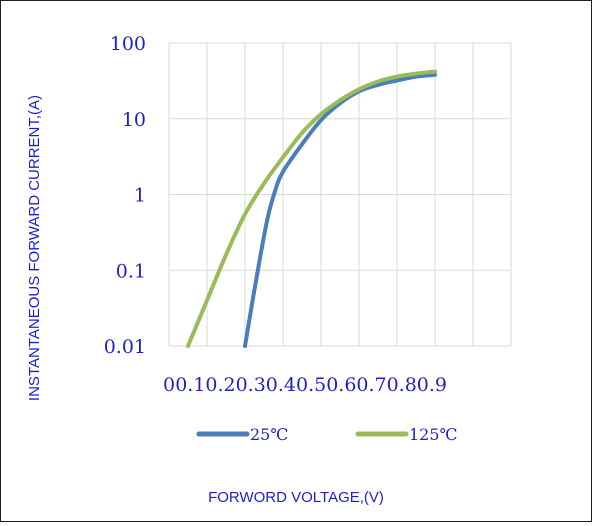 The height and width of the screenshot is (526, 592). Describe the element at coordinates (134, 120) in the screenshot. I see `y-tick-label: 10` at that location.